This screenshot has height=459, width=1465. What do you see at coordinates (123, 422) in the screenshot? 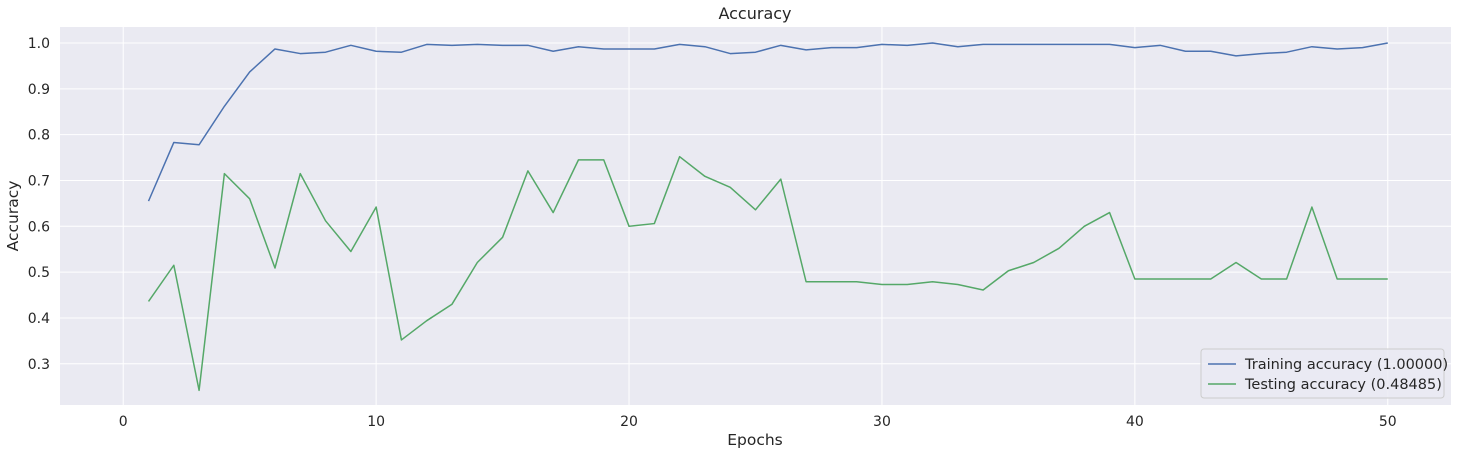
I see `x-tick-label: 0` at bounding box center [123, 422].